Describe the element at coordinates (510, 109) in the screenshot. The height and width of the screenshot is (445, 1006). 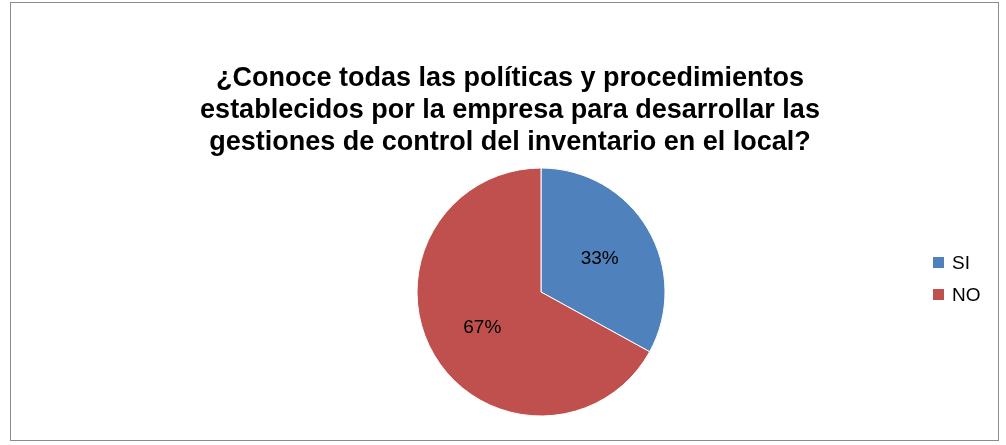
I see `chart-title: ¿Conoce todas las políticas y procedimientos establecidos por la empresa para desarrollar las gestiones de control del inventario en el local?` at that location.